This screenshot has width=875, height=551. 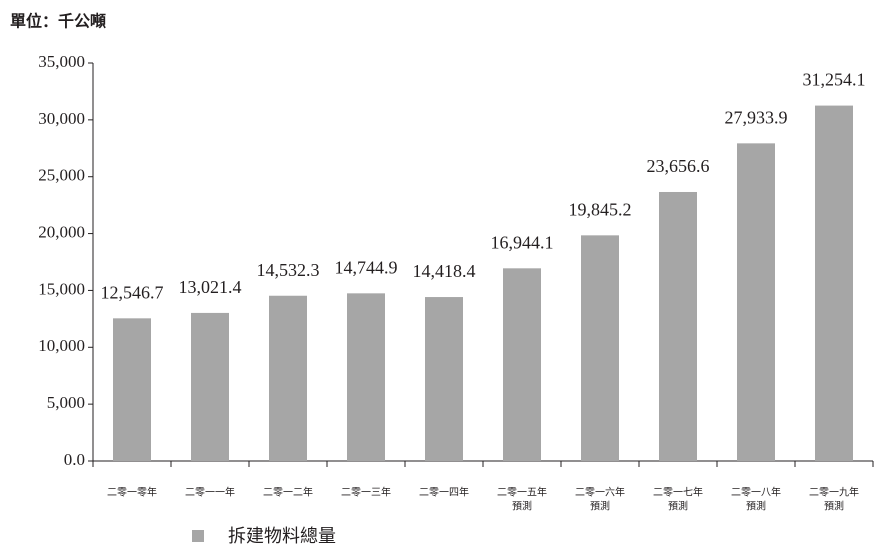 What do you see at coordinates (444, 271) in the screenshot?
I see `value-label: 14,418.4` at bounding box center [444, 271].